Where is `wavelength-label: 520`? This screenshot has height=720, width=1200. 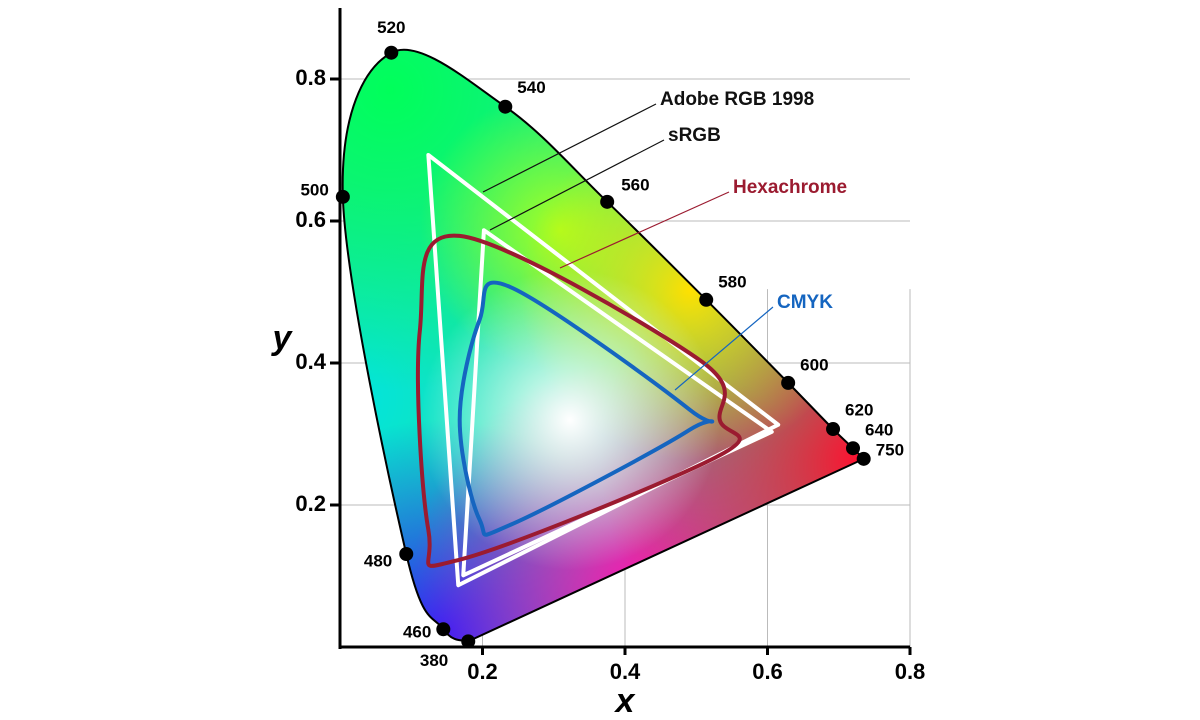
wavelength-label: 520 is located at coordinates (391, 27).